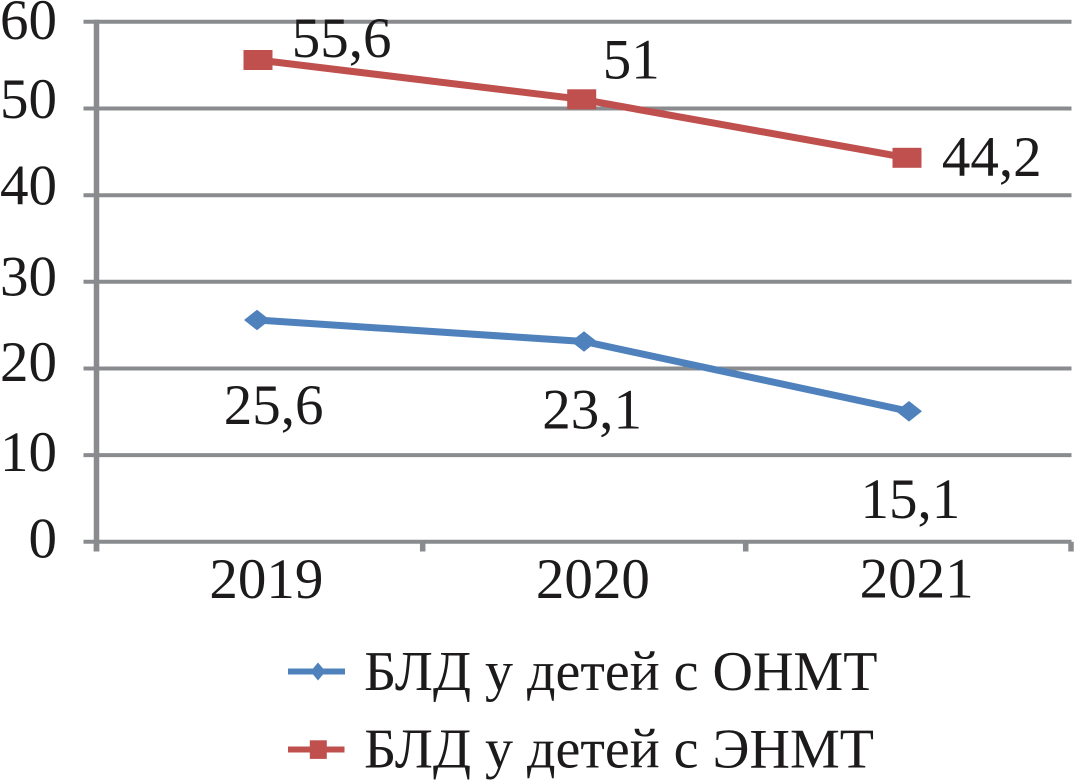  Describe the element at coordinates (631, 60) in the screenshot. I see `svg-text: 51` at that location.